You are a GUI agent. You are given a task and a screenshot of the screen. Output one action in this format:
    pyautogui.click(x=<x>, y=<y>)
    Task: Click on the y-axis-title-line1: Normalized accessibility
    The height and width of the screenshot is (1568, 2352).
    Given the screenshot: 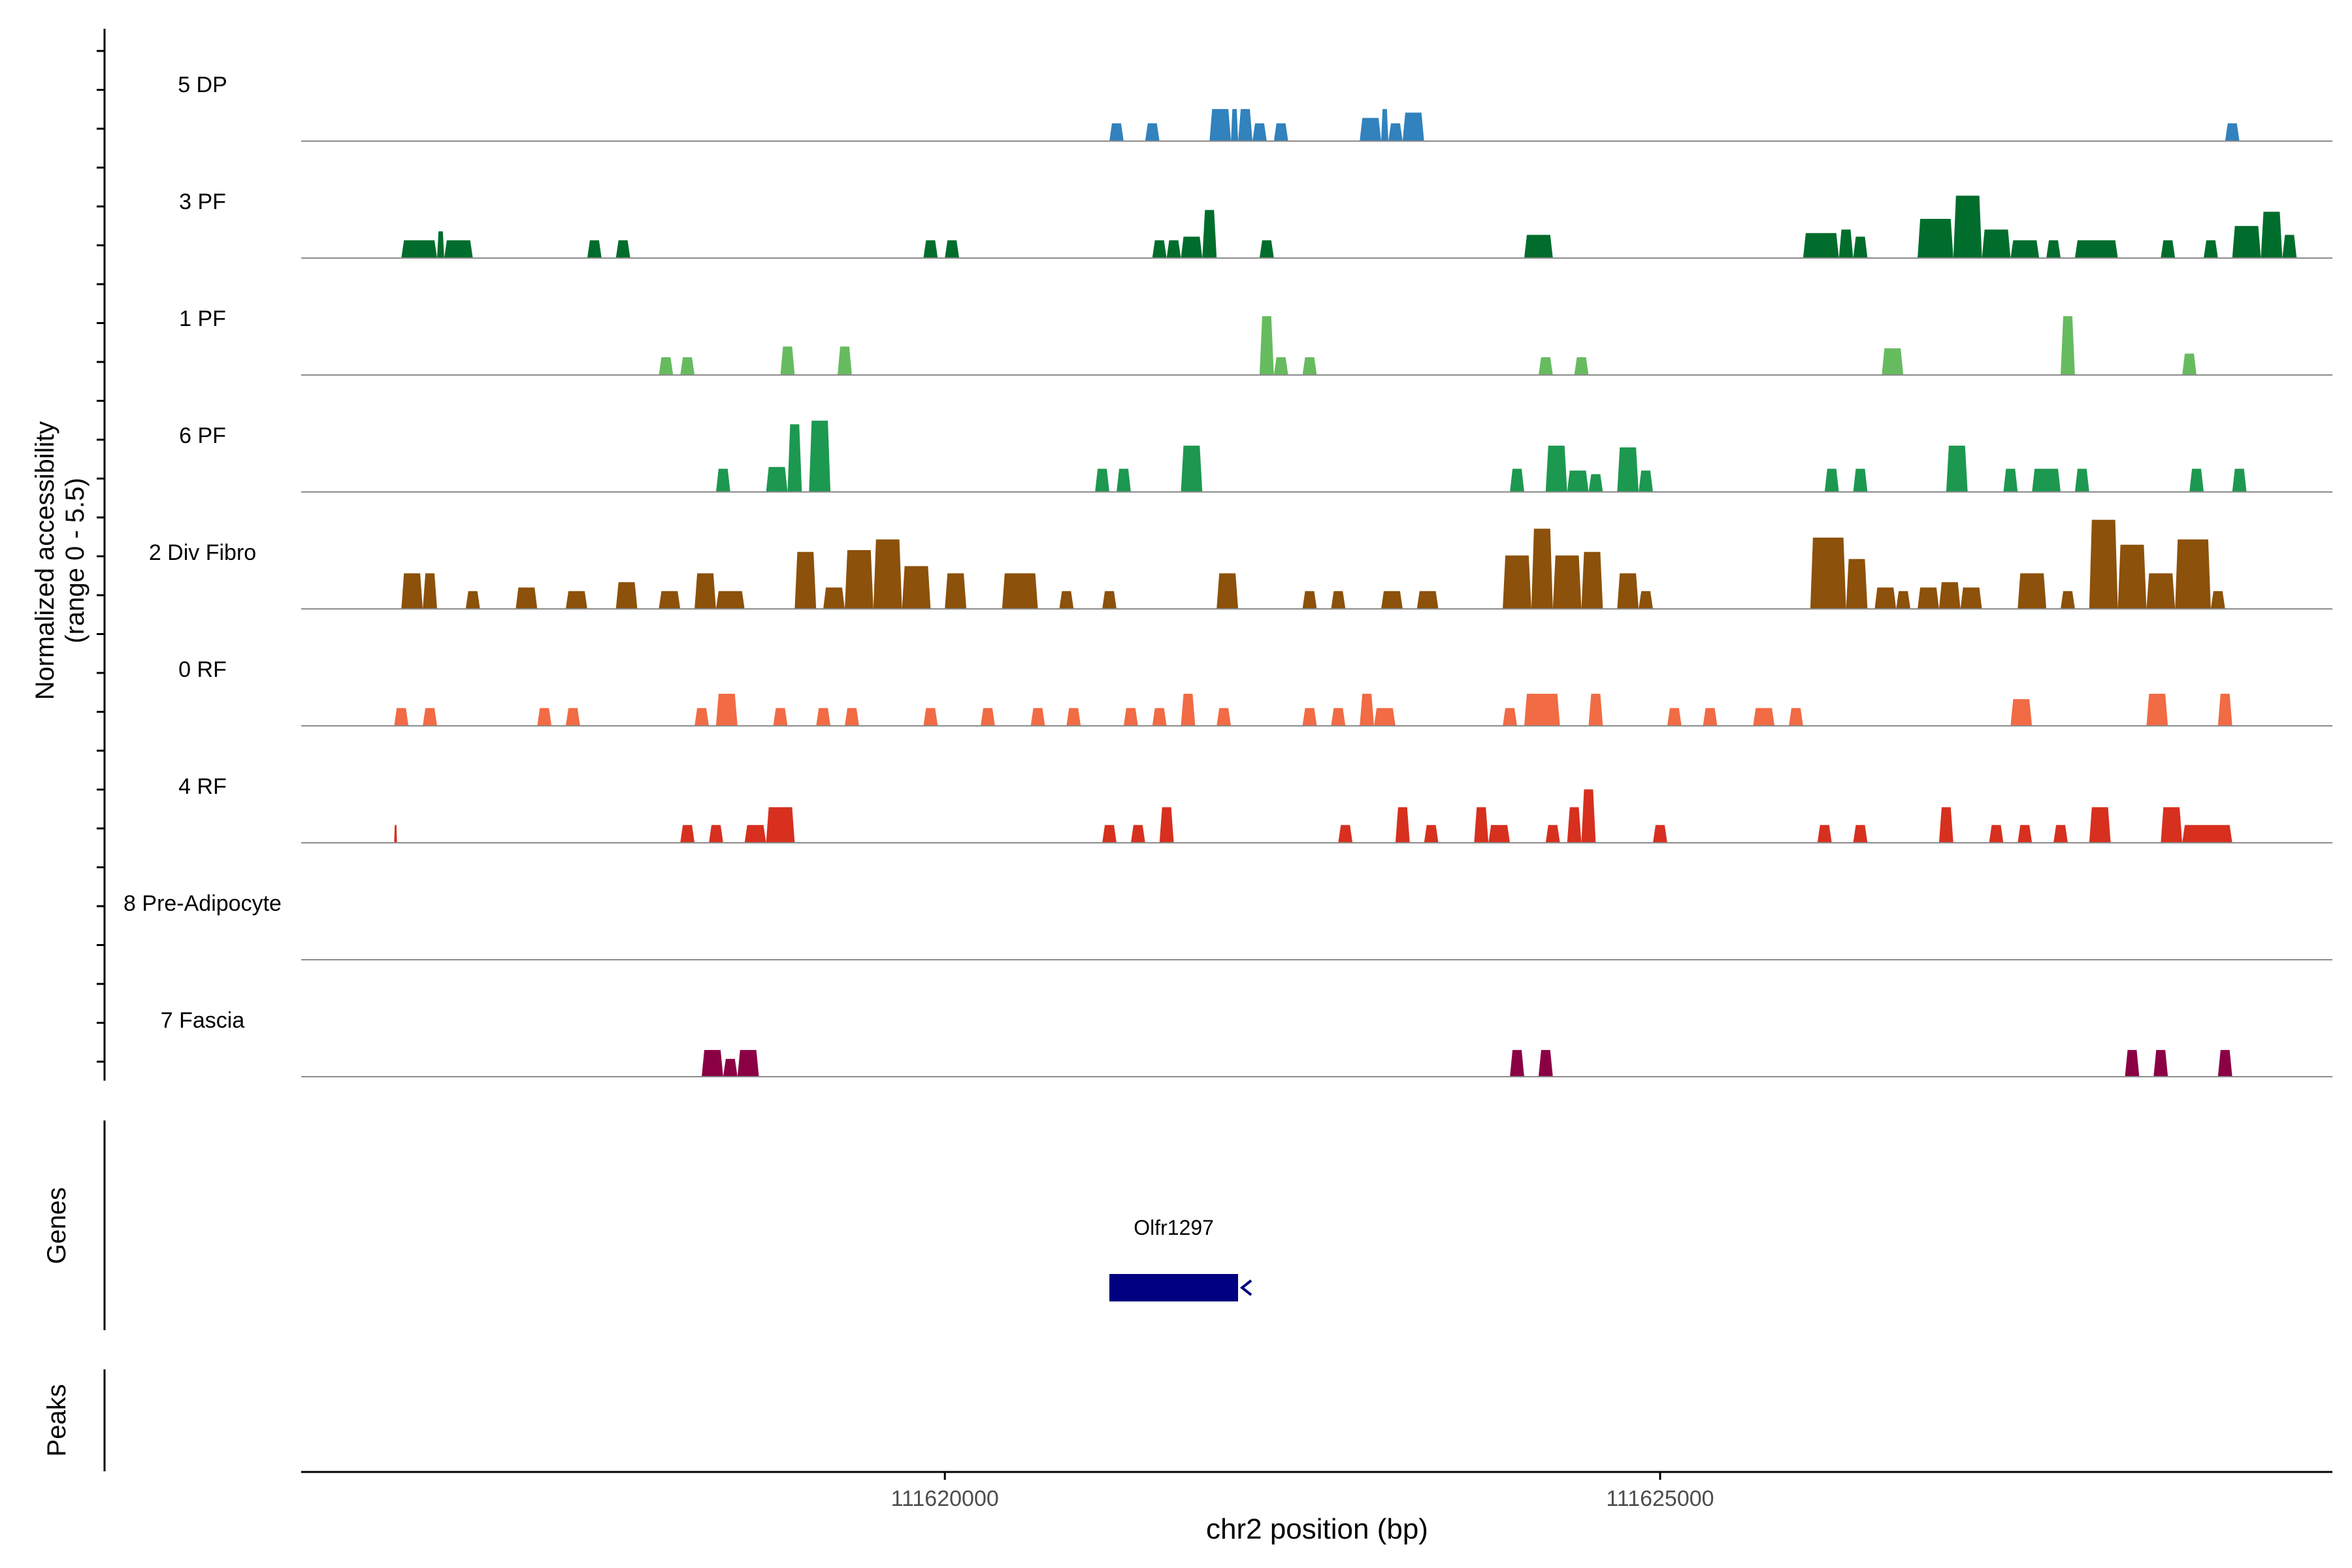 What is the action you would take?
    pyautogui.click(x=45, y=560)
    